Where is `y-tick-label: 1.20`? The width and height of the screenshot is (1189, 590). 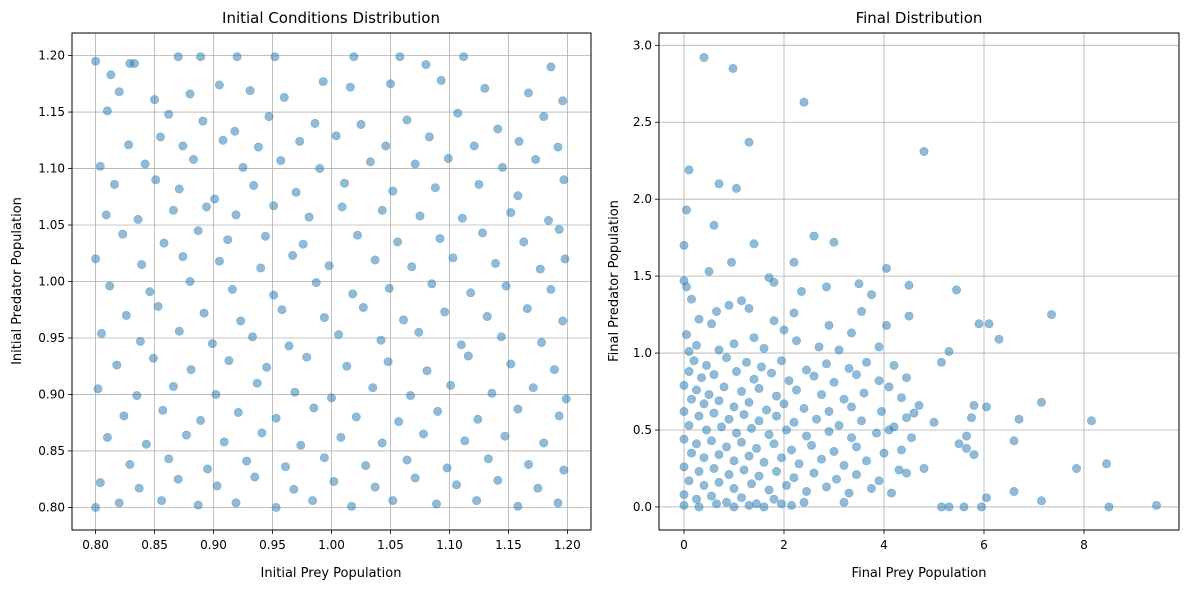 y-tick-label: 1.20 is located at coordinates (51, 56).